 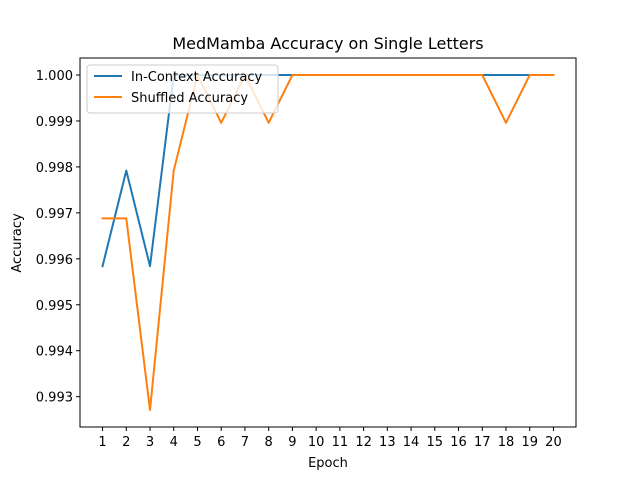 I want to click on legend-label-in-context: In-Context Accuracy, so click(x=196, y=77).